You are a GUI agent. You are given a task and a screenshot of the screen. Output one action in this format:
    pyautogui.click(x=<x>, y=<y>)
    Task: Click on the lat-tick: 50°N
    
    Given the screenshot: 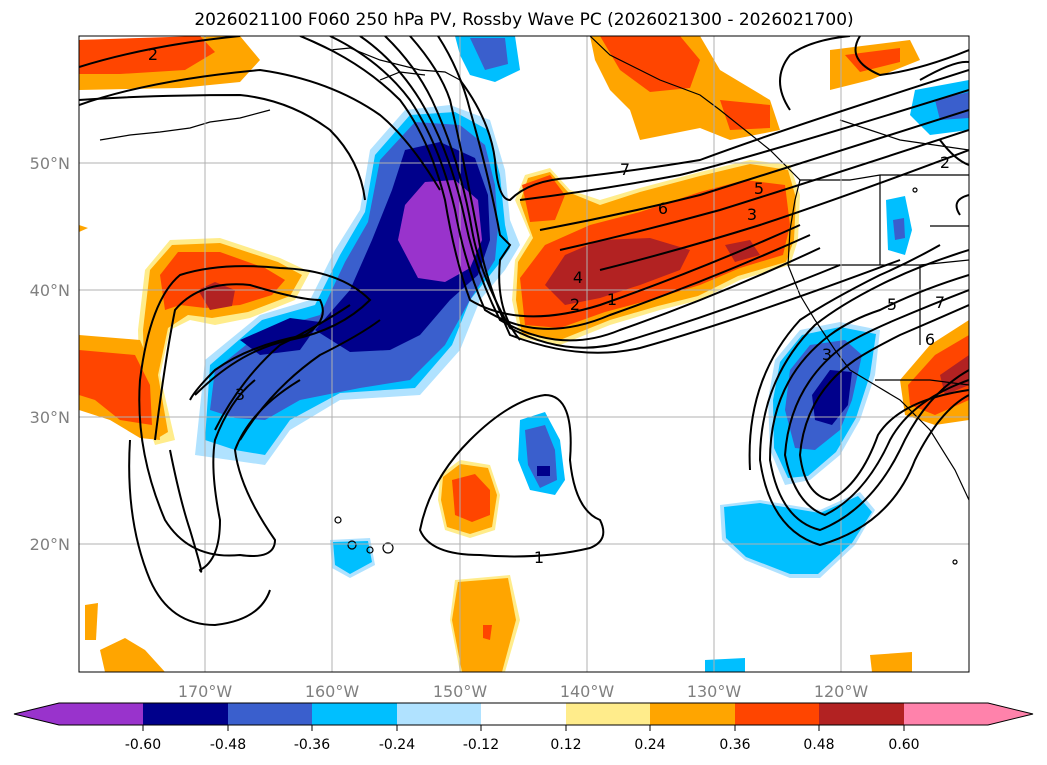 What is the action you would take?
    pyautogui.click(x=50, y=163)
    